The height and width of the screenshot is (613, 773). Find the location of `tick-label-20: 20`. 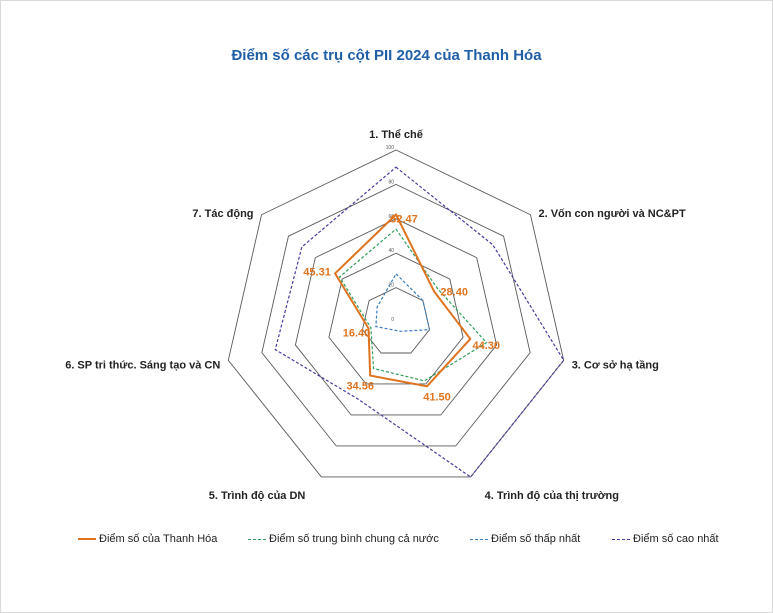

tick-label-20: 20 is located at coordinates (391, 286).